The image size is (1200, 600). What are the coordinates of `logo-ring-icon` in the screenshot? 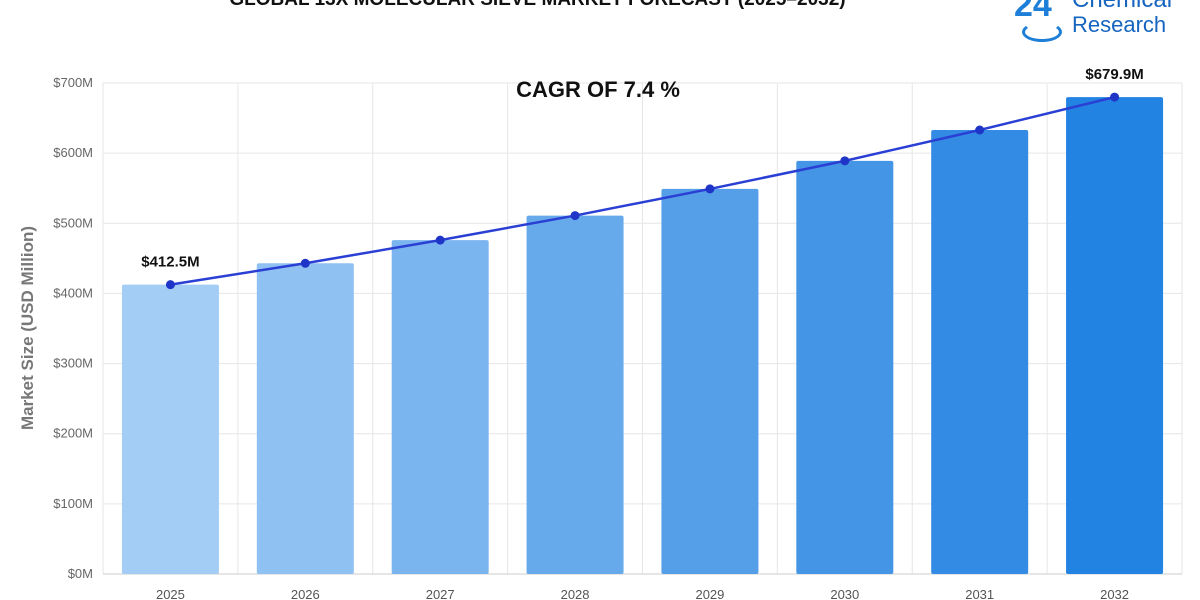 It's located at (1042, 32).